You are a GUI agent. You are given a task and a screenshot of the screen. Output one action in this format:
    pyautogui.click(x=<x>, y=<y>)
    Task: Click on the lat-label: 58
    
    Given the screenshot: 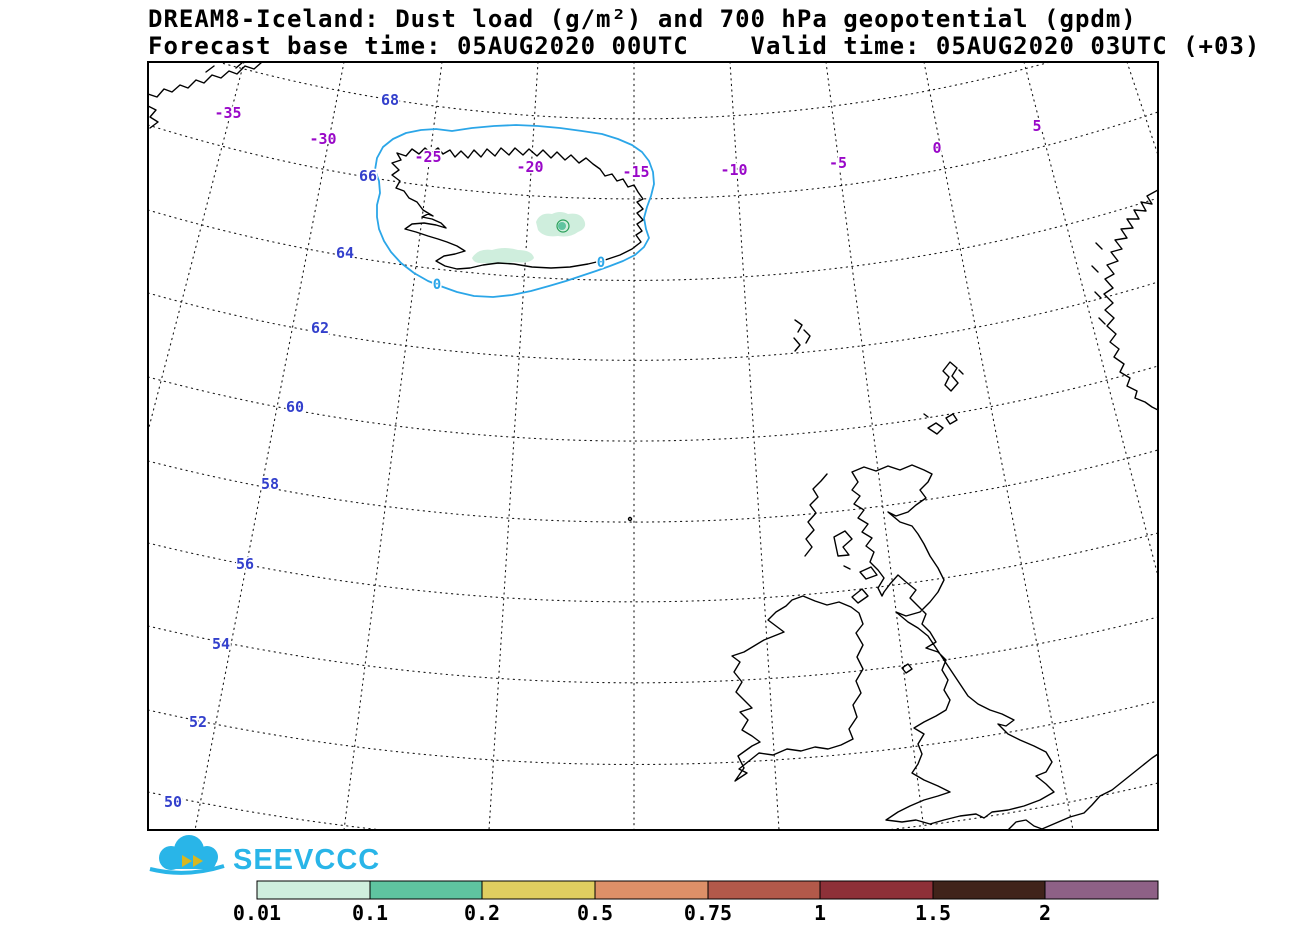 What is the action you would take?
    pyautogui.click(x=270, y=484)
    